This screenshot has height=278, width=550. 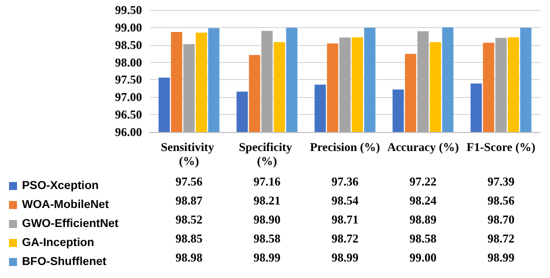 I want to click on data-label: 98.89, so click(x=423, y=219).